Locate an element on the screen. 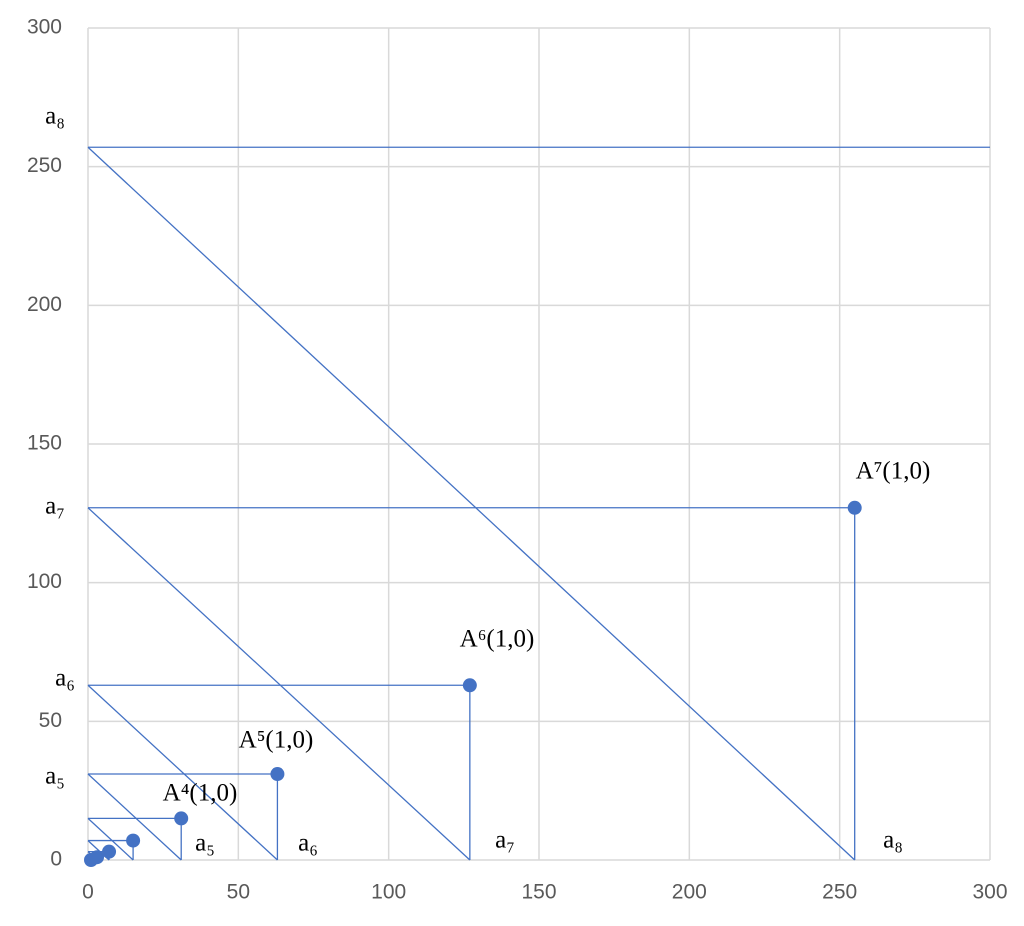 The width and height of the screenshot is (1024, 926). annotation: A⁶(1,0) is located at coordinates (497, 639).